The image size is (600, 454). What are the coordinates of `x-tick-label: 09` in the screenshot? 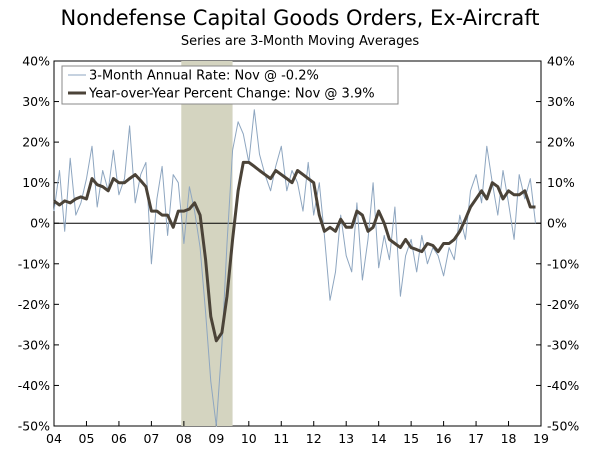 It's located at (216, 438).